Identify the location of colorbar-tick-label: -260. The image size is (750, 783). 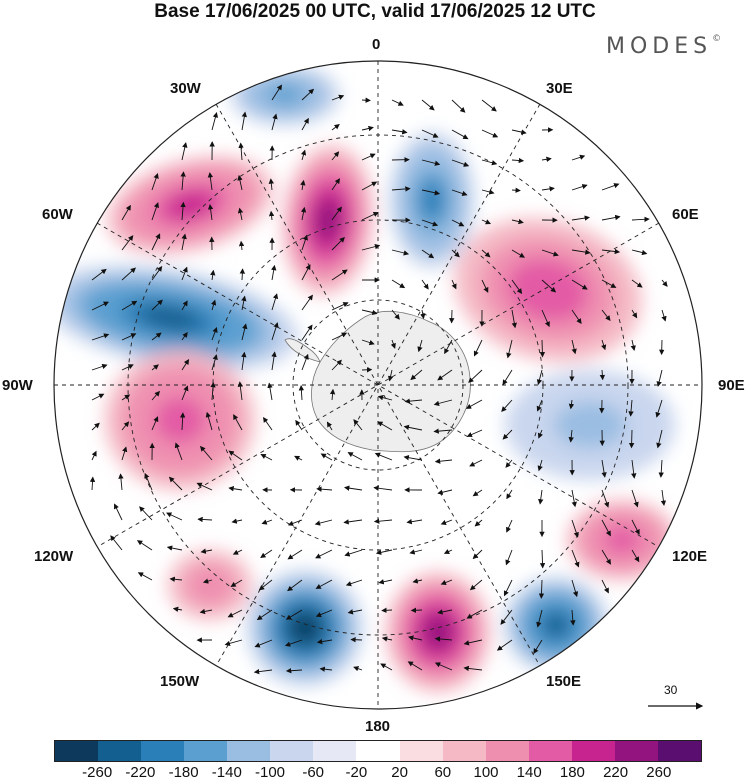
(97, 772).